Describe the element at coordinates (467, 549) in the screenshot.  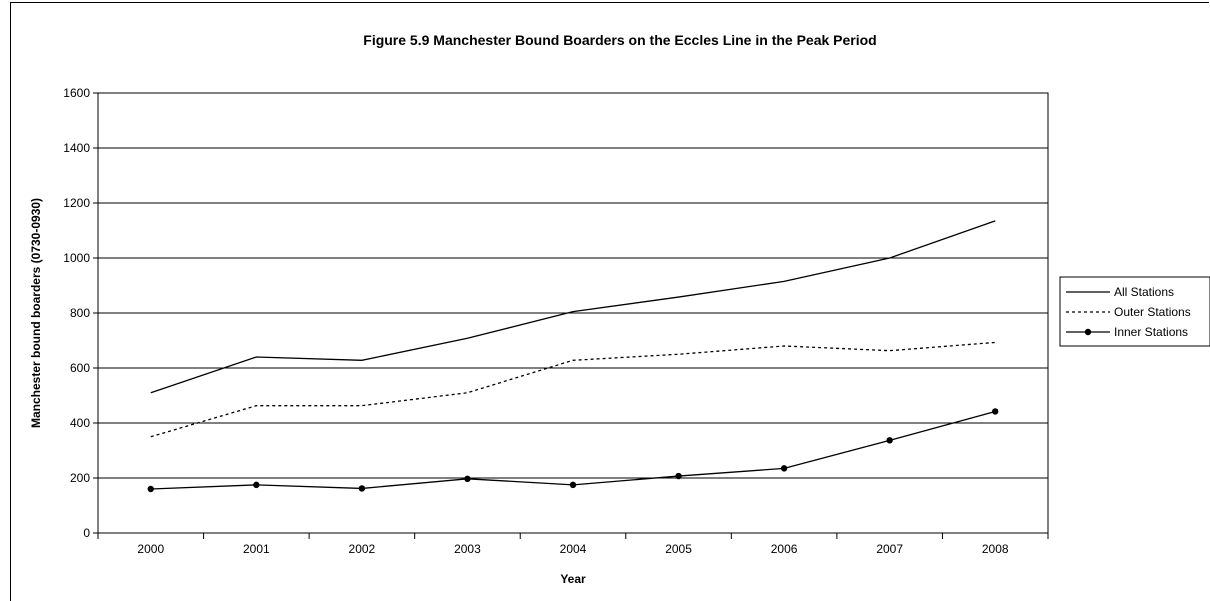
I see `x-tick-label: 2003` at that location.